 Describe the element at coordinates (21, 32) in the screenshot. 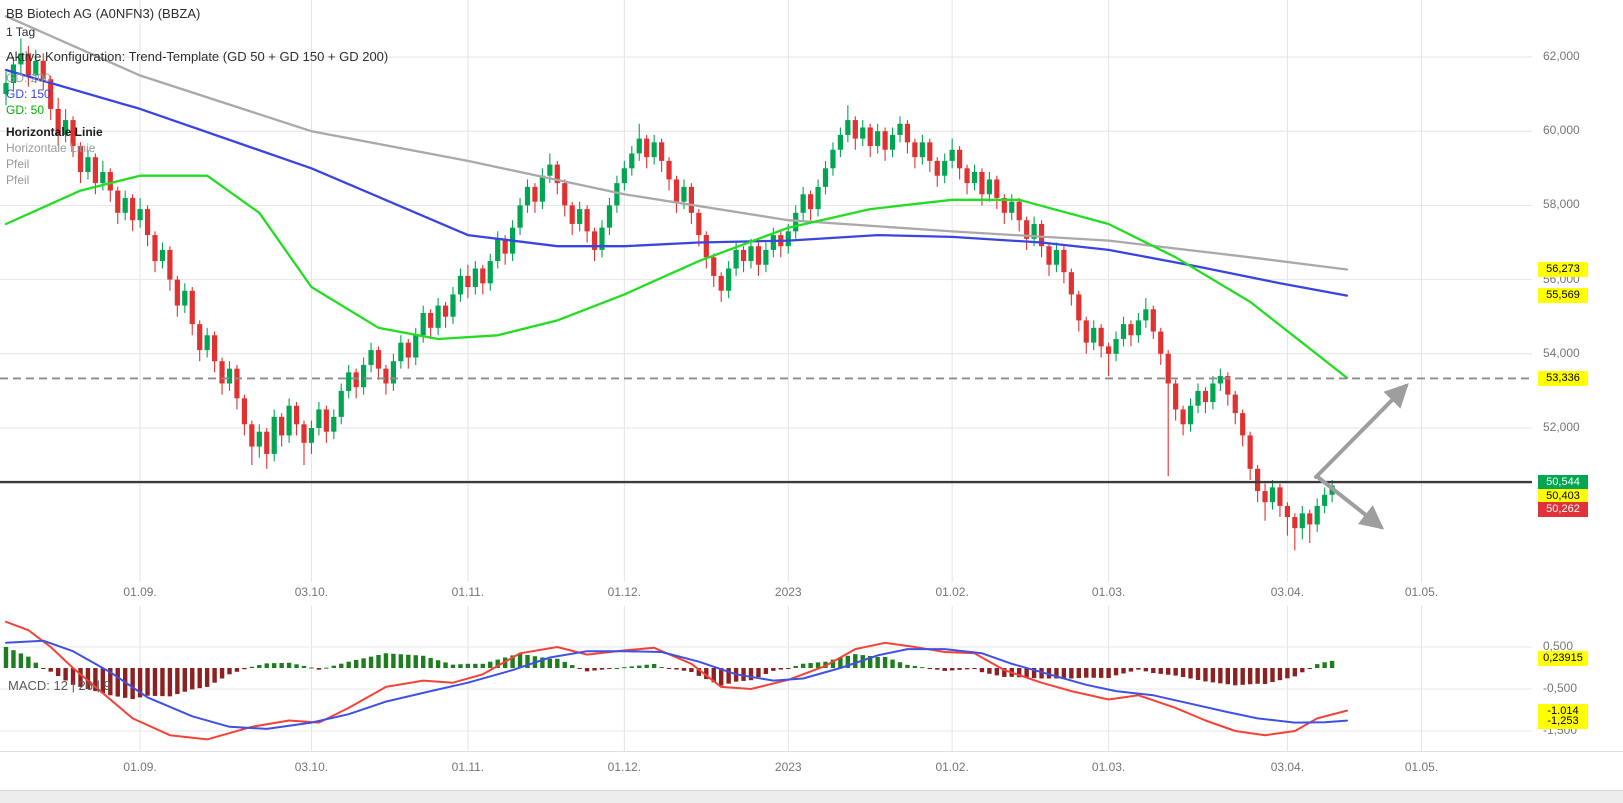

I see `timeframe-selector: 1 Tag` at that location.